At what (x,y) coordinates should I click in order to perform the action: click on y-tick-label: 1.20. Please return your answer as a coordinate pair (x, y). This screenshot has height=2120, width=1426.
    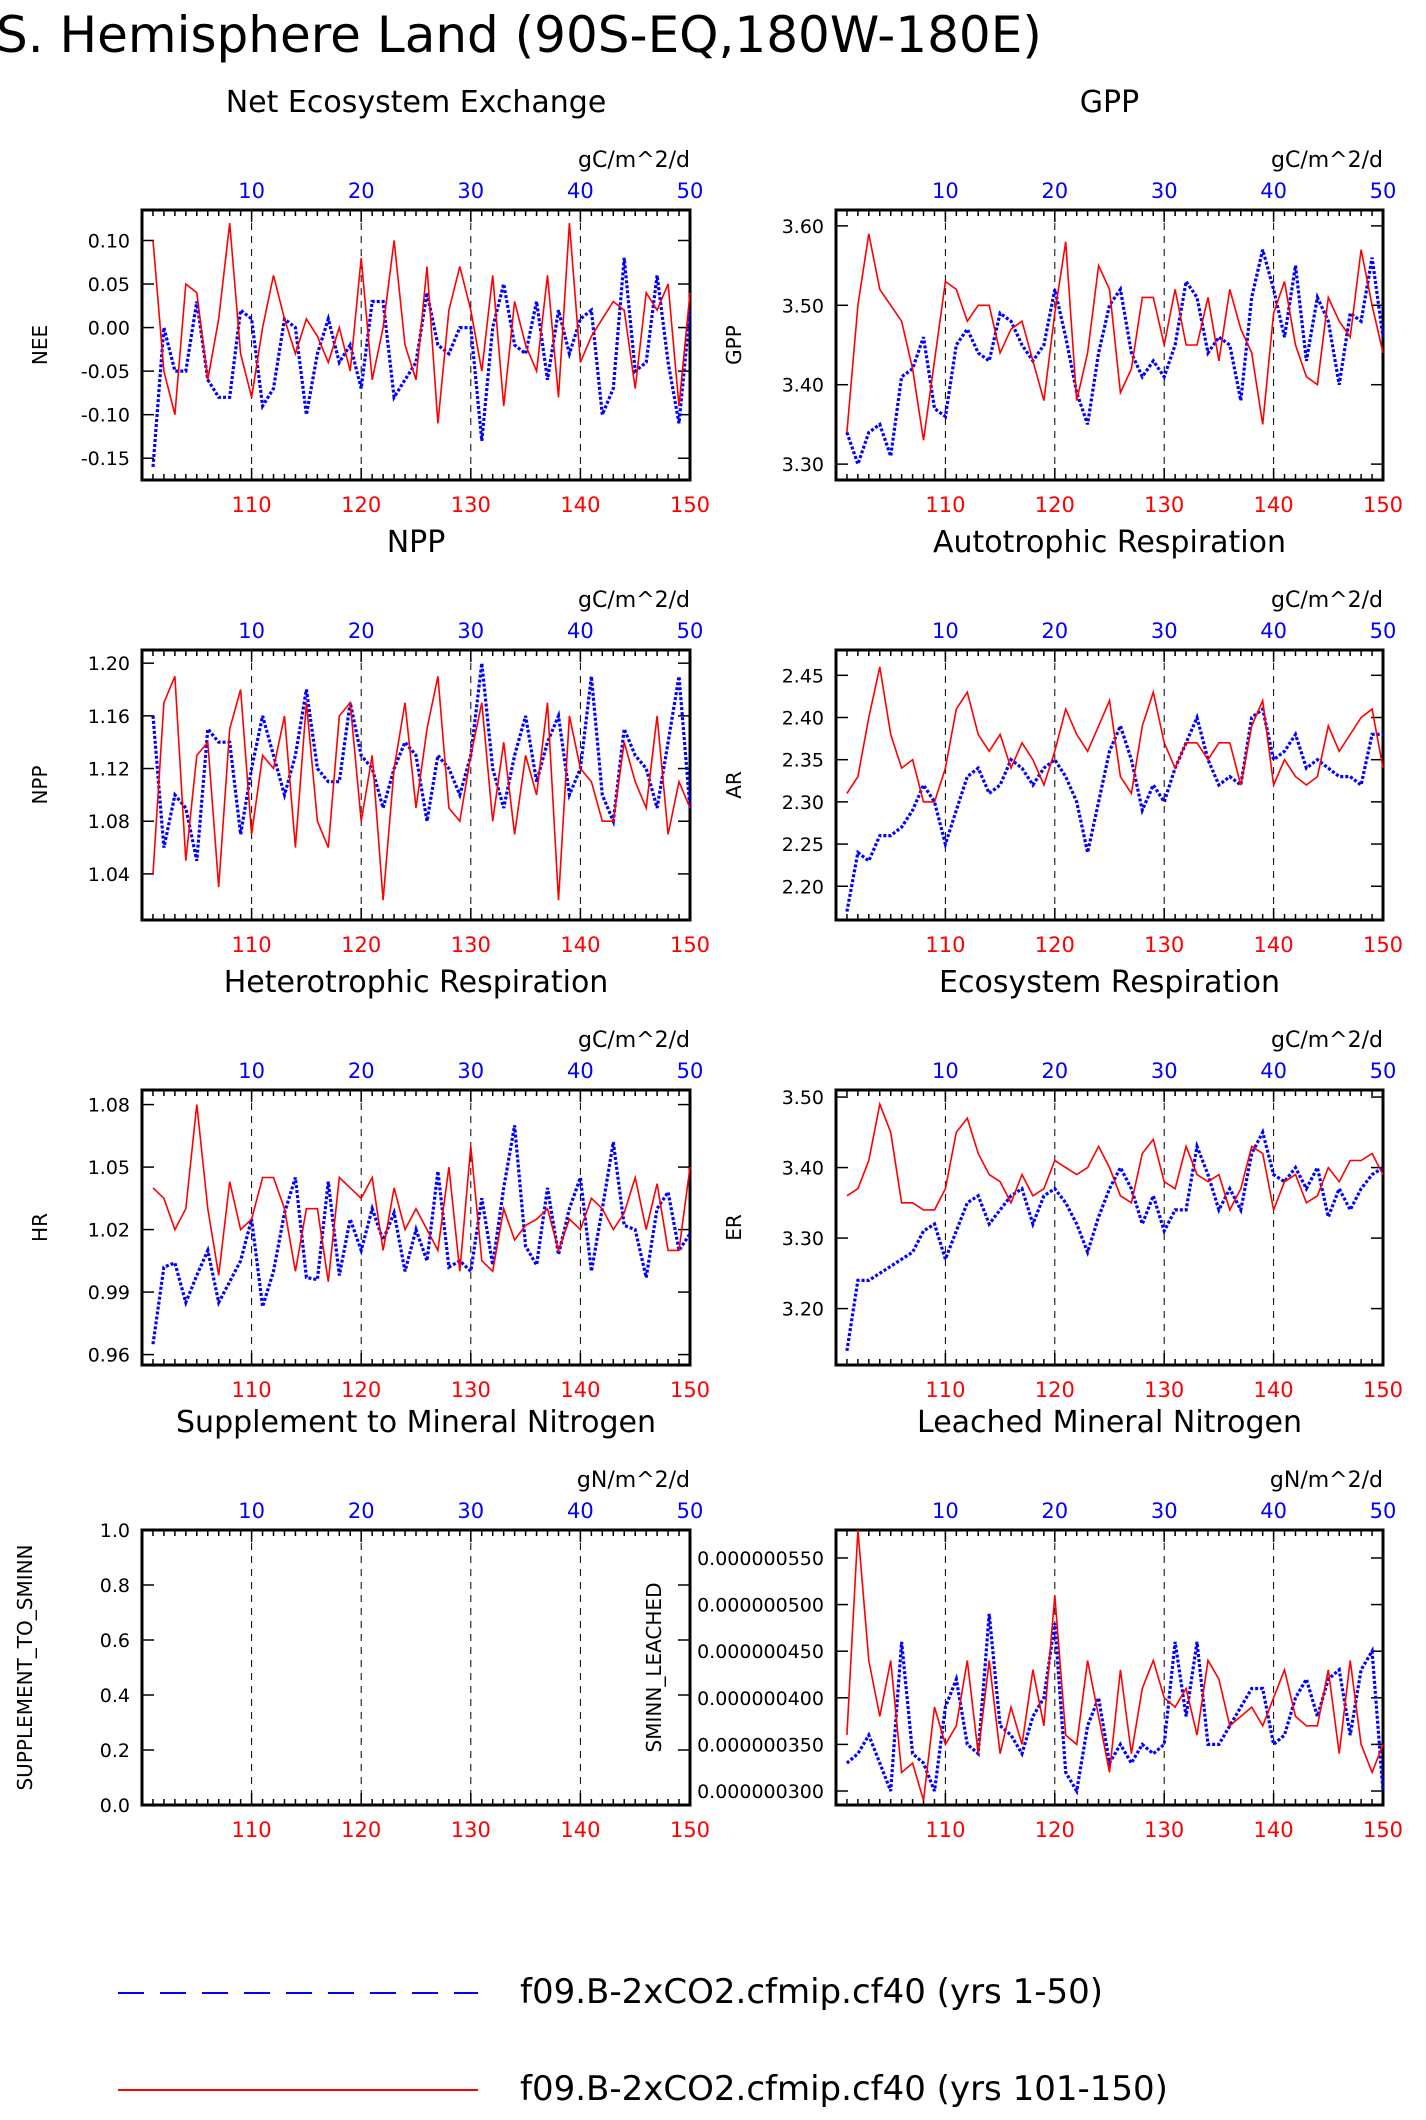
    Looking at the image, I should click on (109, 664).